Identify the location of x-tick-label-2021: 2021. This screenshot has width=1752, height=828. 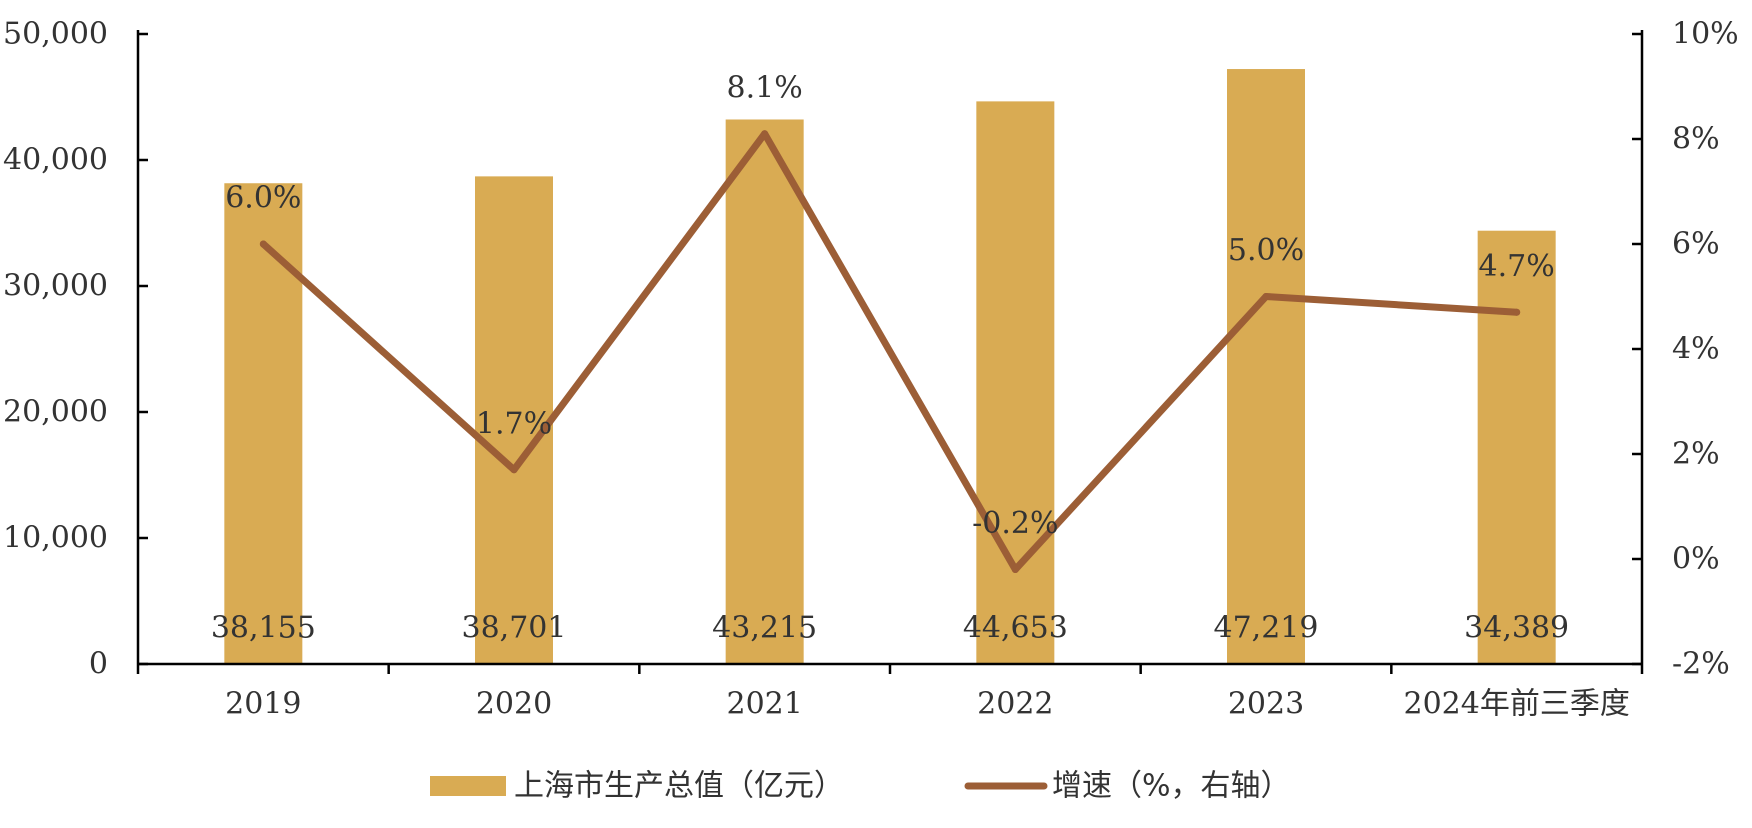
(764, 704).